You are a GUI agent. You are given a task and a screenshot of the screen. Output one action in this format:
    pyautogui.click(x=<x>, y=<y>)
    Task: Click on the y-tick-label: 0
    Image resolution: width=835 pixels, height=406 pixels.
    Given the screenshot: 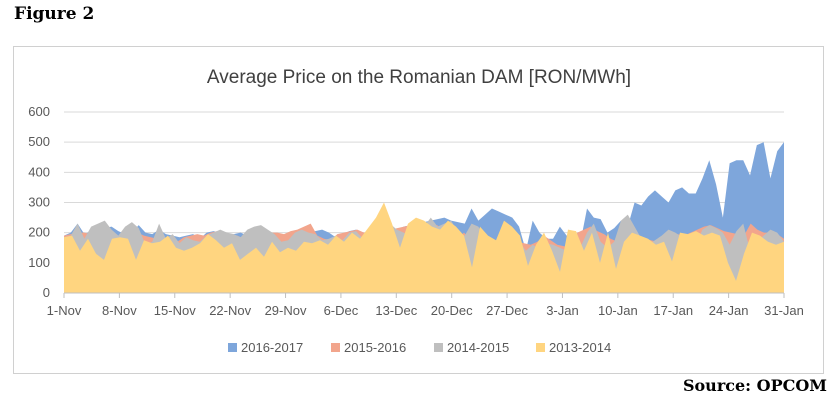 What is the action you would take?
    pyautogui.click(x=46, y=292)
    